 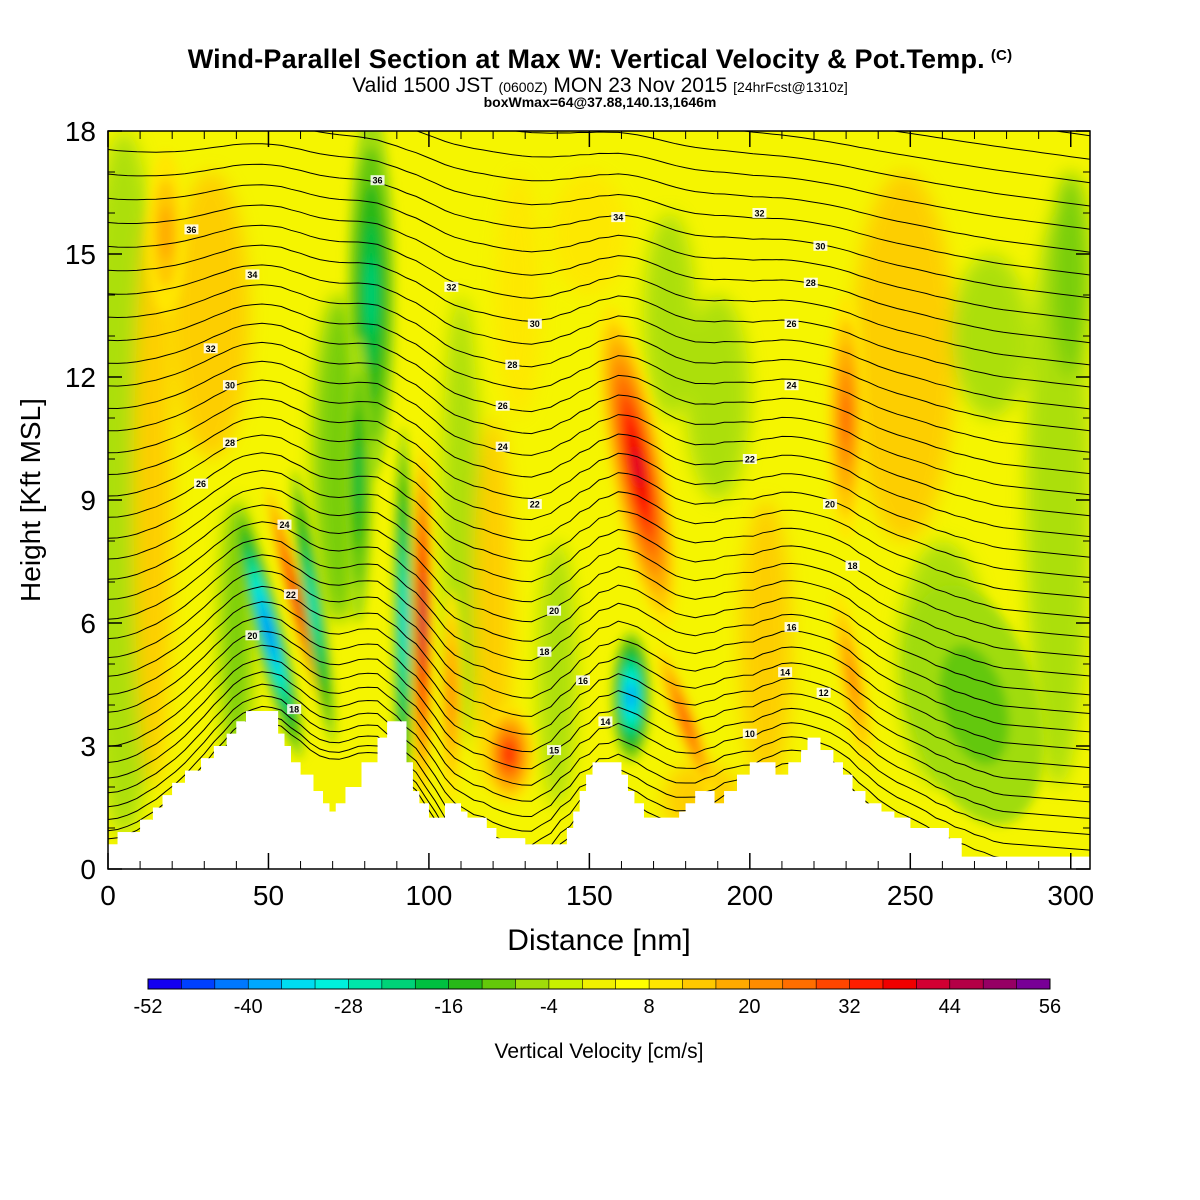 What do you see at coordinates (248, 1007) in the screenshot?
I see `colorbar-tick-label: -40` at bounding box center [248, 1007].